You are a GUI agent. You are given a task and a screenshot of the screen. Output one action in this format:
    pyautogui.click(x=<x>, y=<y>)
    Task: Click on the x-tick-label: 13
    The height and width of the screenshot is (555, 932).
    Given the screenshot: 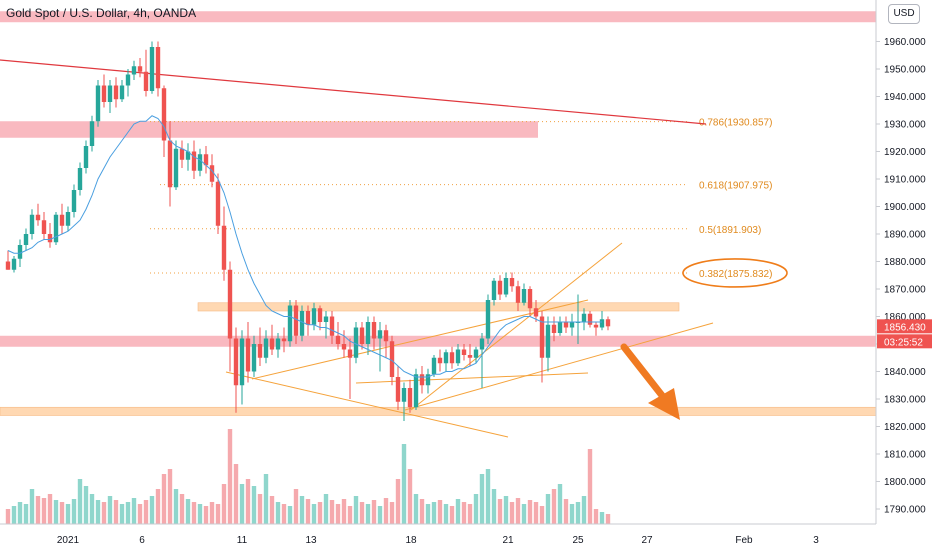 What is the action you would take?
    pyautogui.click(x=311, y=540)
    